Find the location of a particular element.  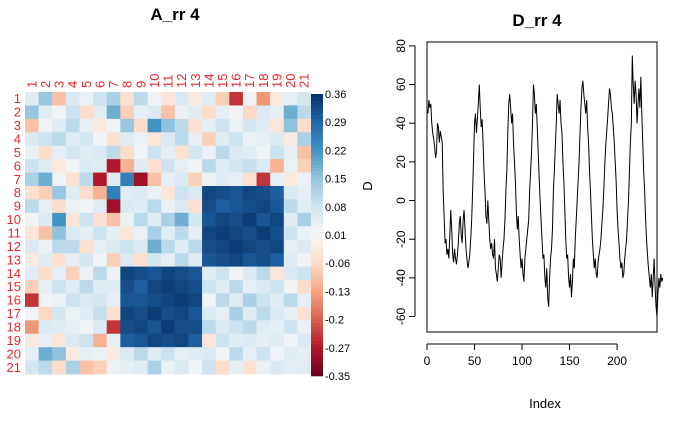

y-tick-label: -60 is located at coordinates (401, 317).